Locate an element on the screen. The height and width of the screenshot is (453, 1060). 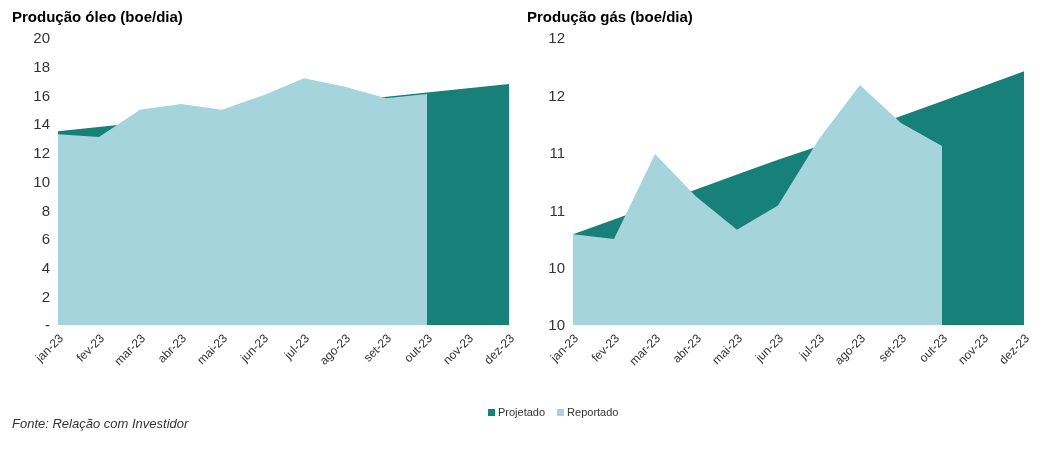
legend-label: Projetado is located at coordinates (521, 412).